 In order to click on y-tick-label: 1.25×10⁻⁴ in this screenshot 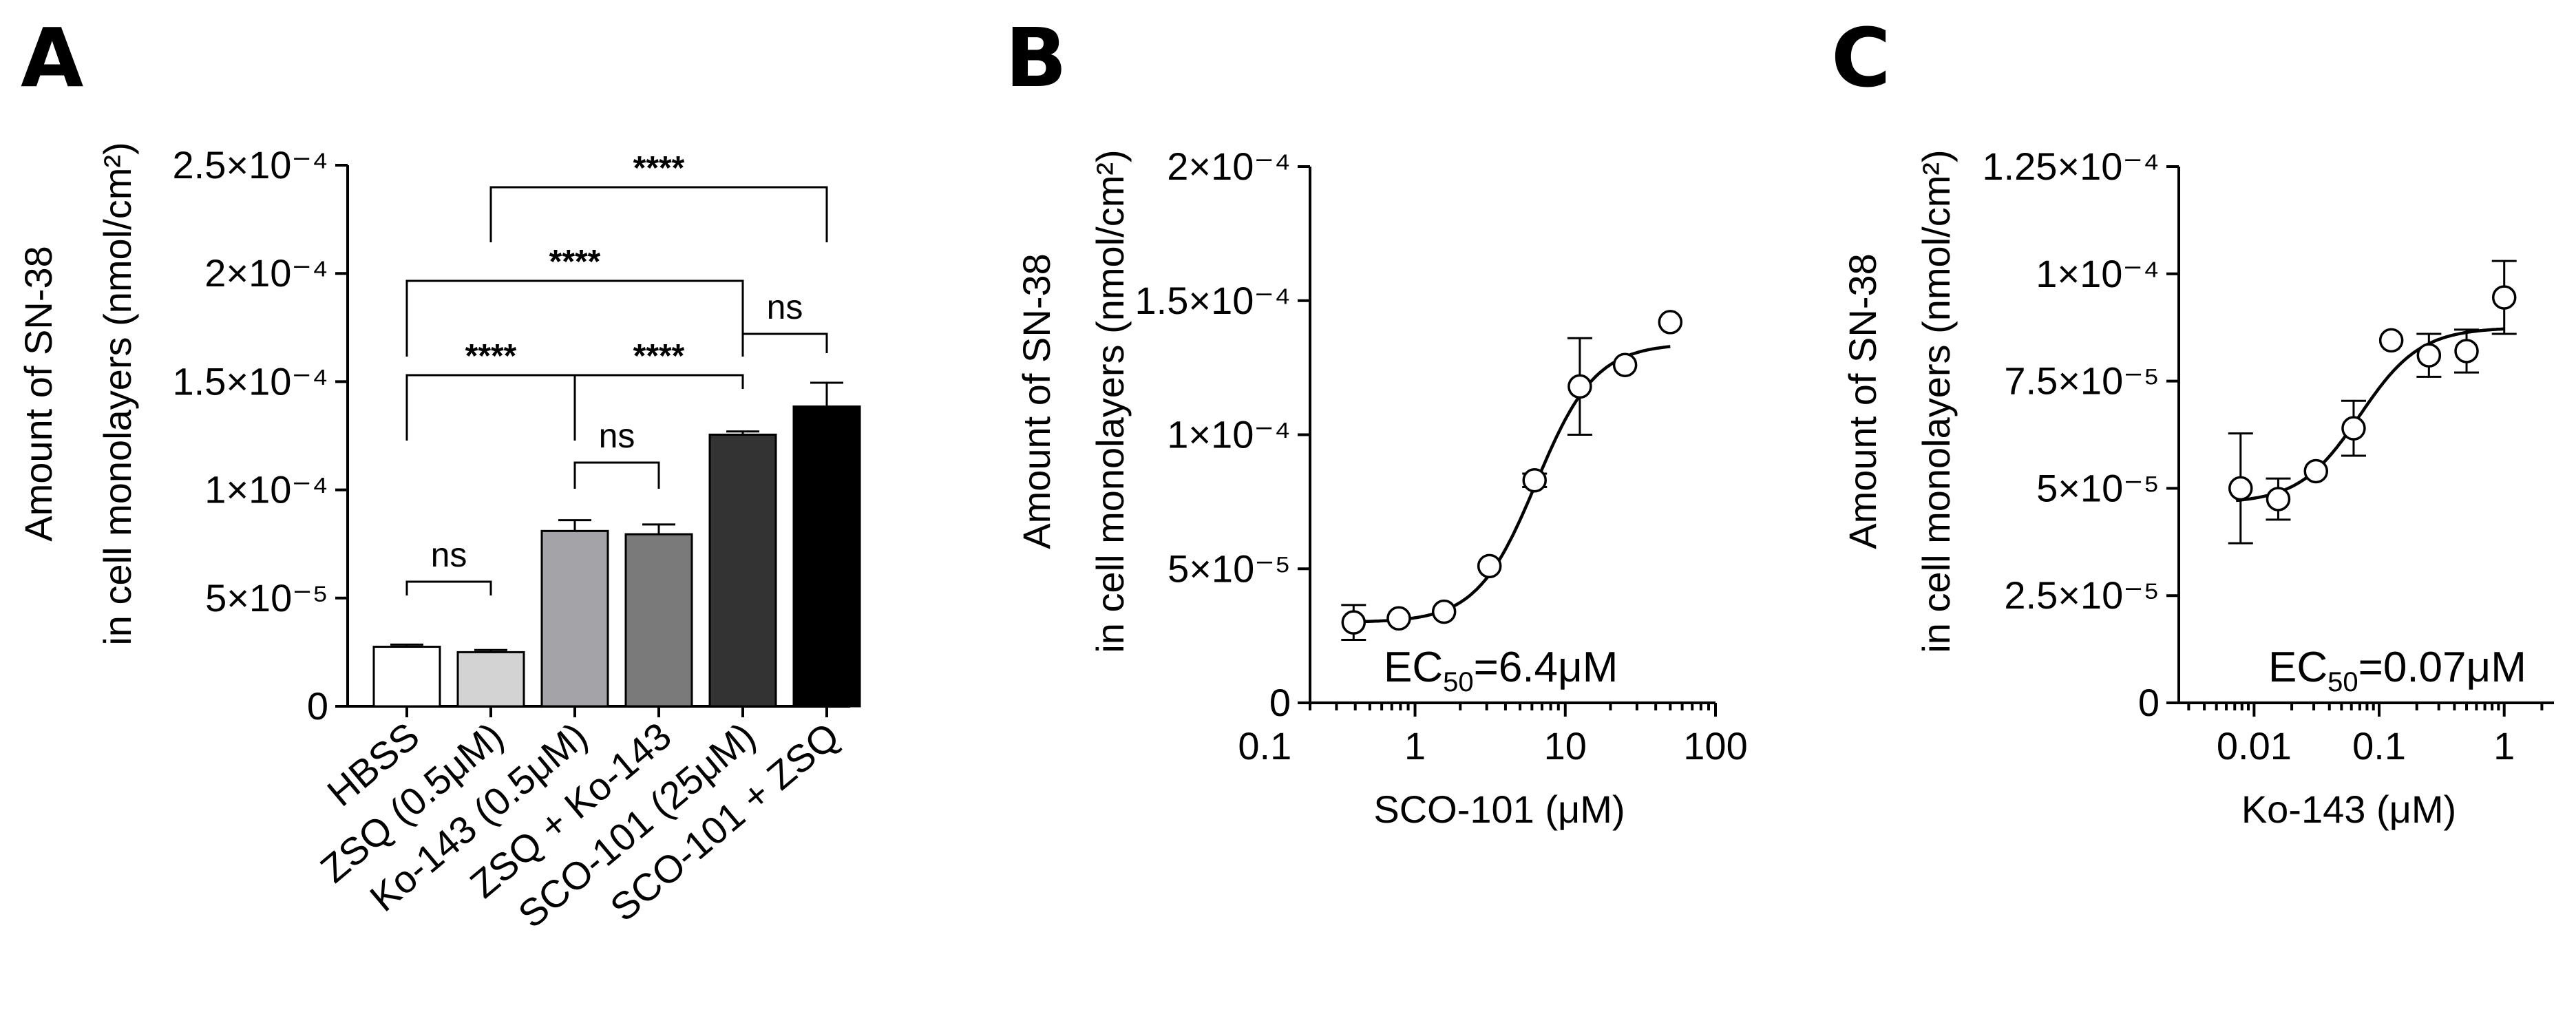, I will do `click(2071, 167)`.